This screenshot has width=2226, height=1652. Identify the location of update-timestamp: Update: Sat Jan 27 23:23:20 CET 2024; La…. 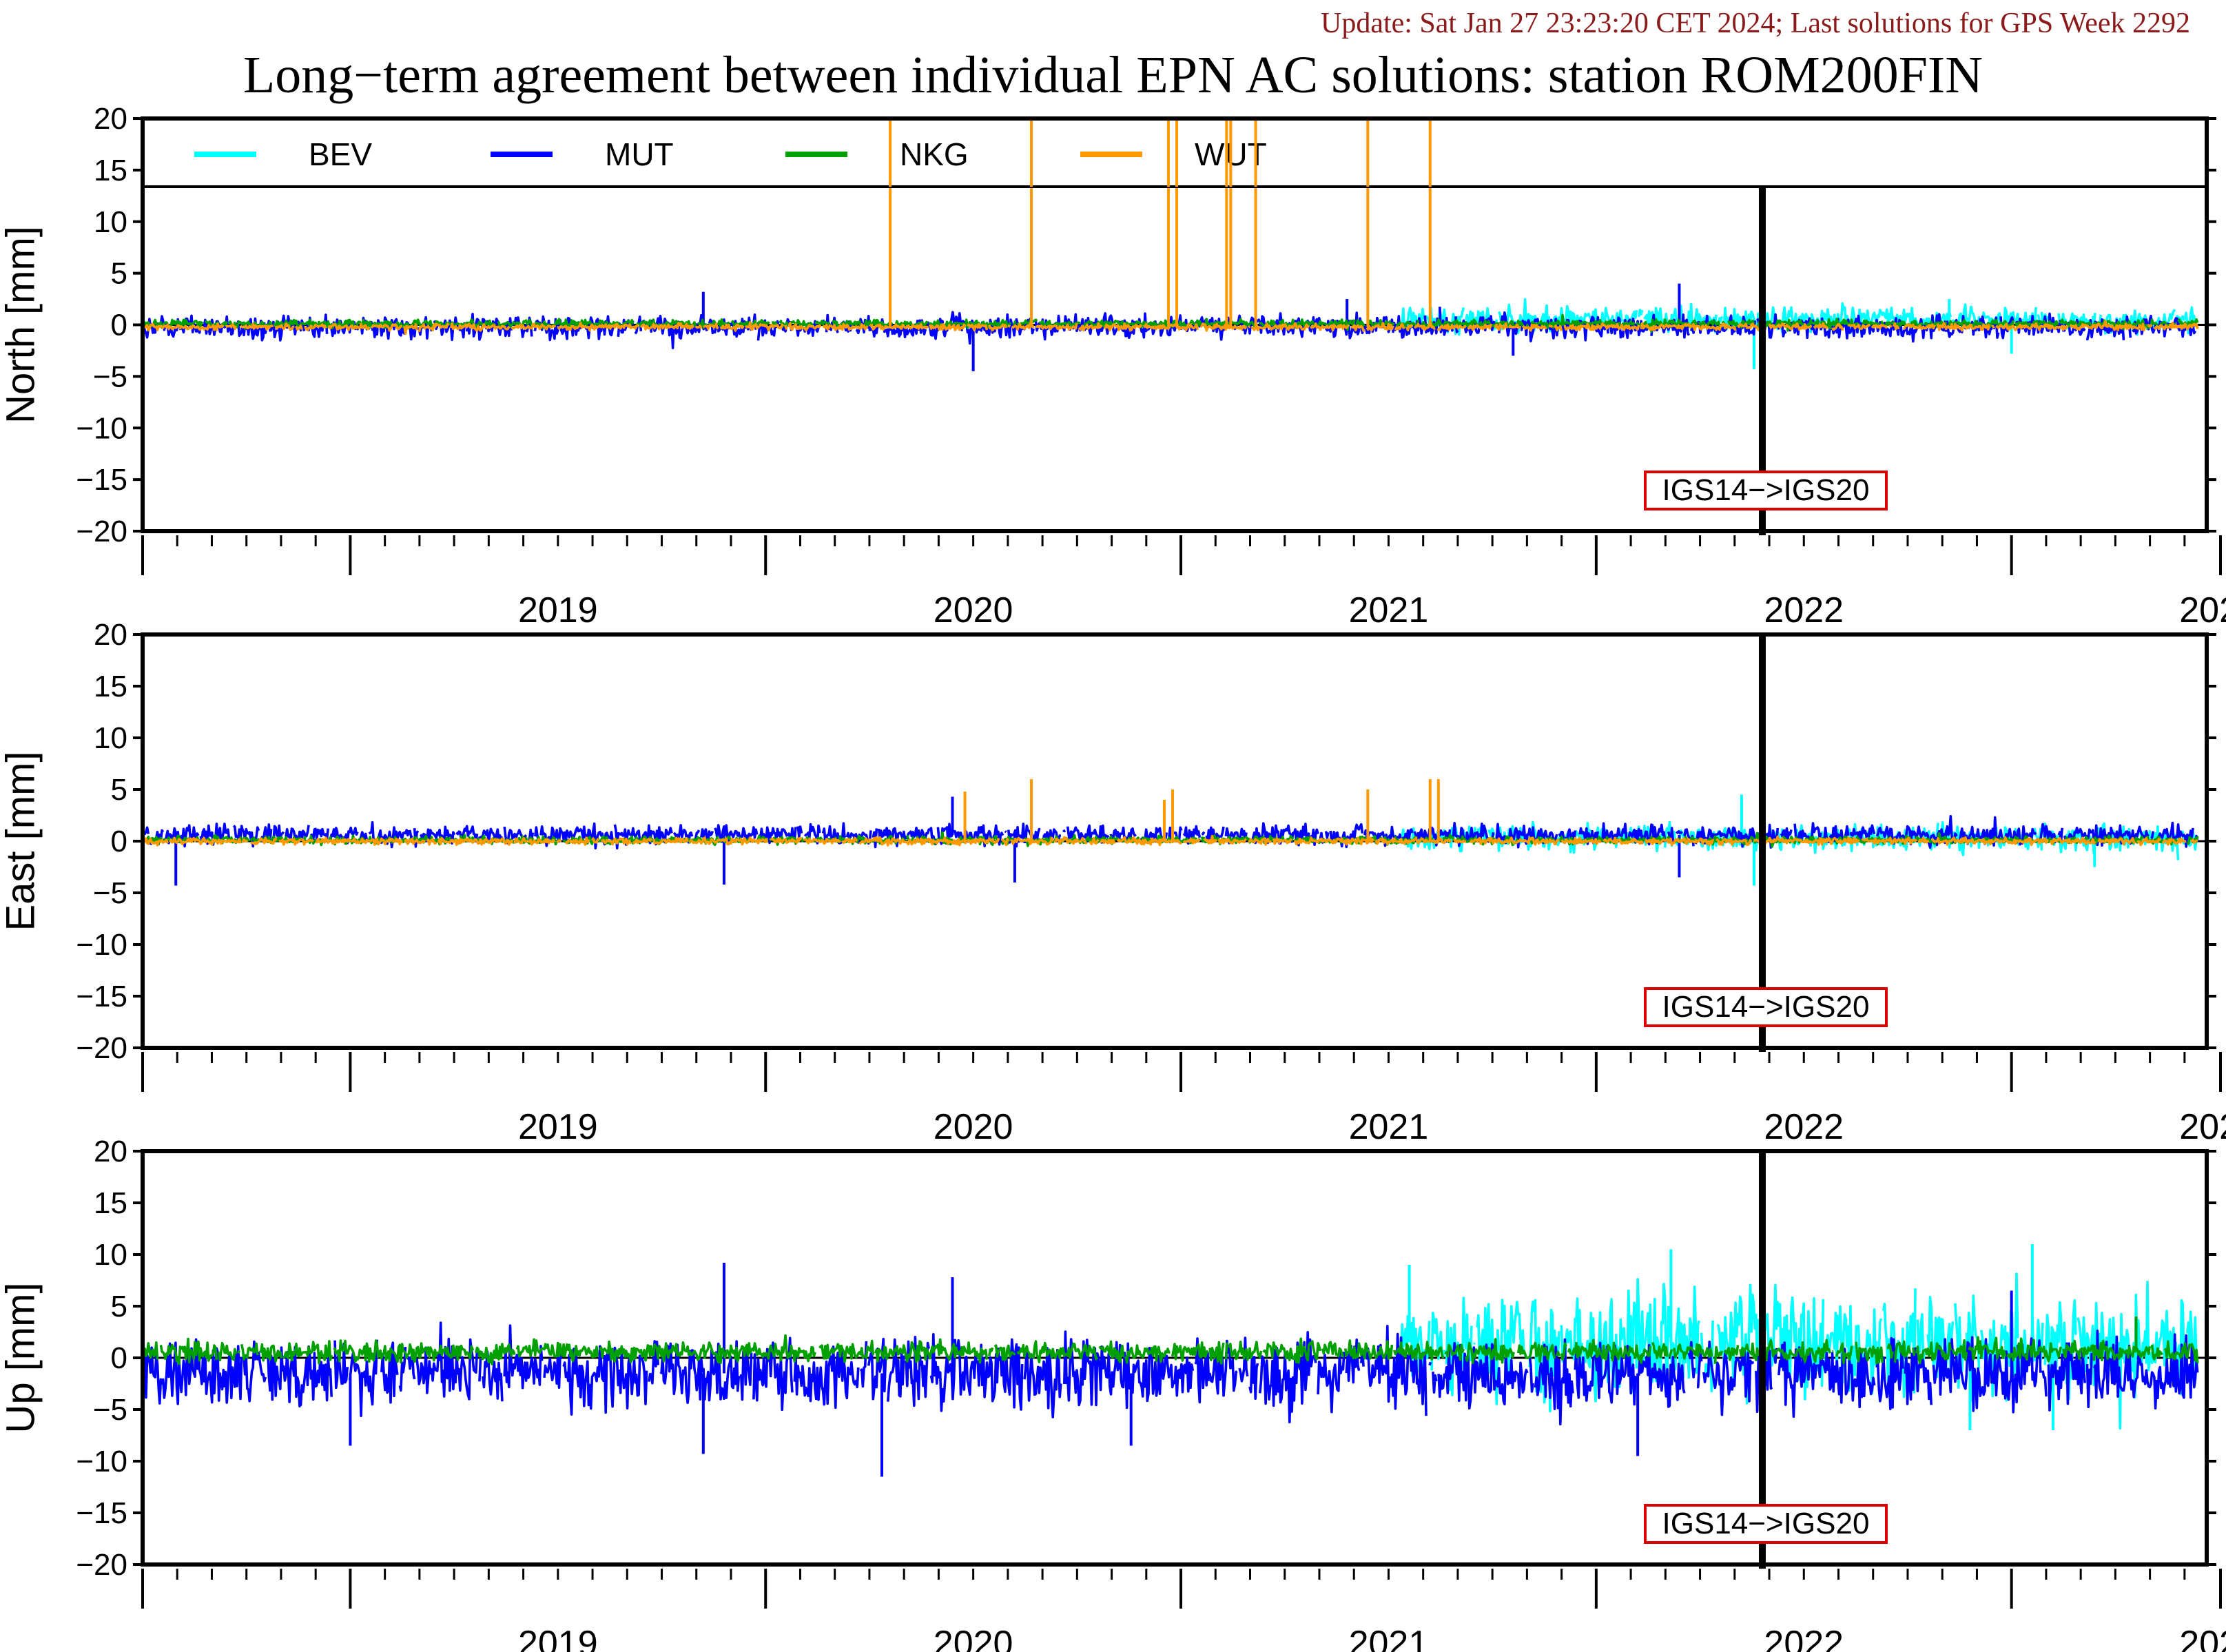
(1755, 23).